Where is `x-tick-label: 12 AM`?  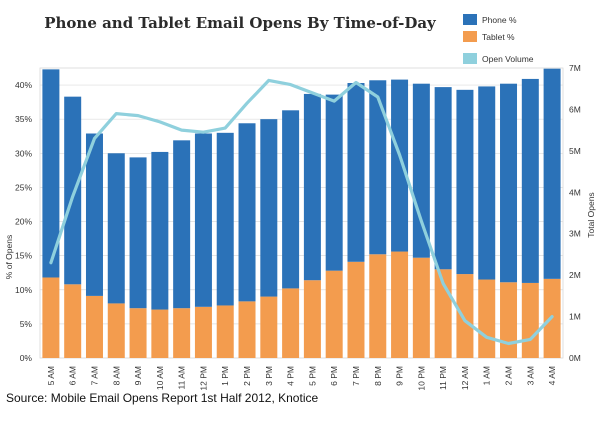 x-tick-label: 12 AM is located at coordinates (465, 378).